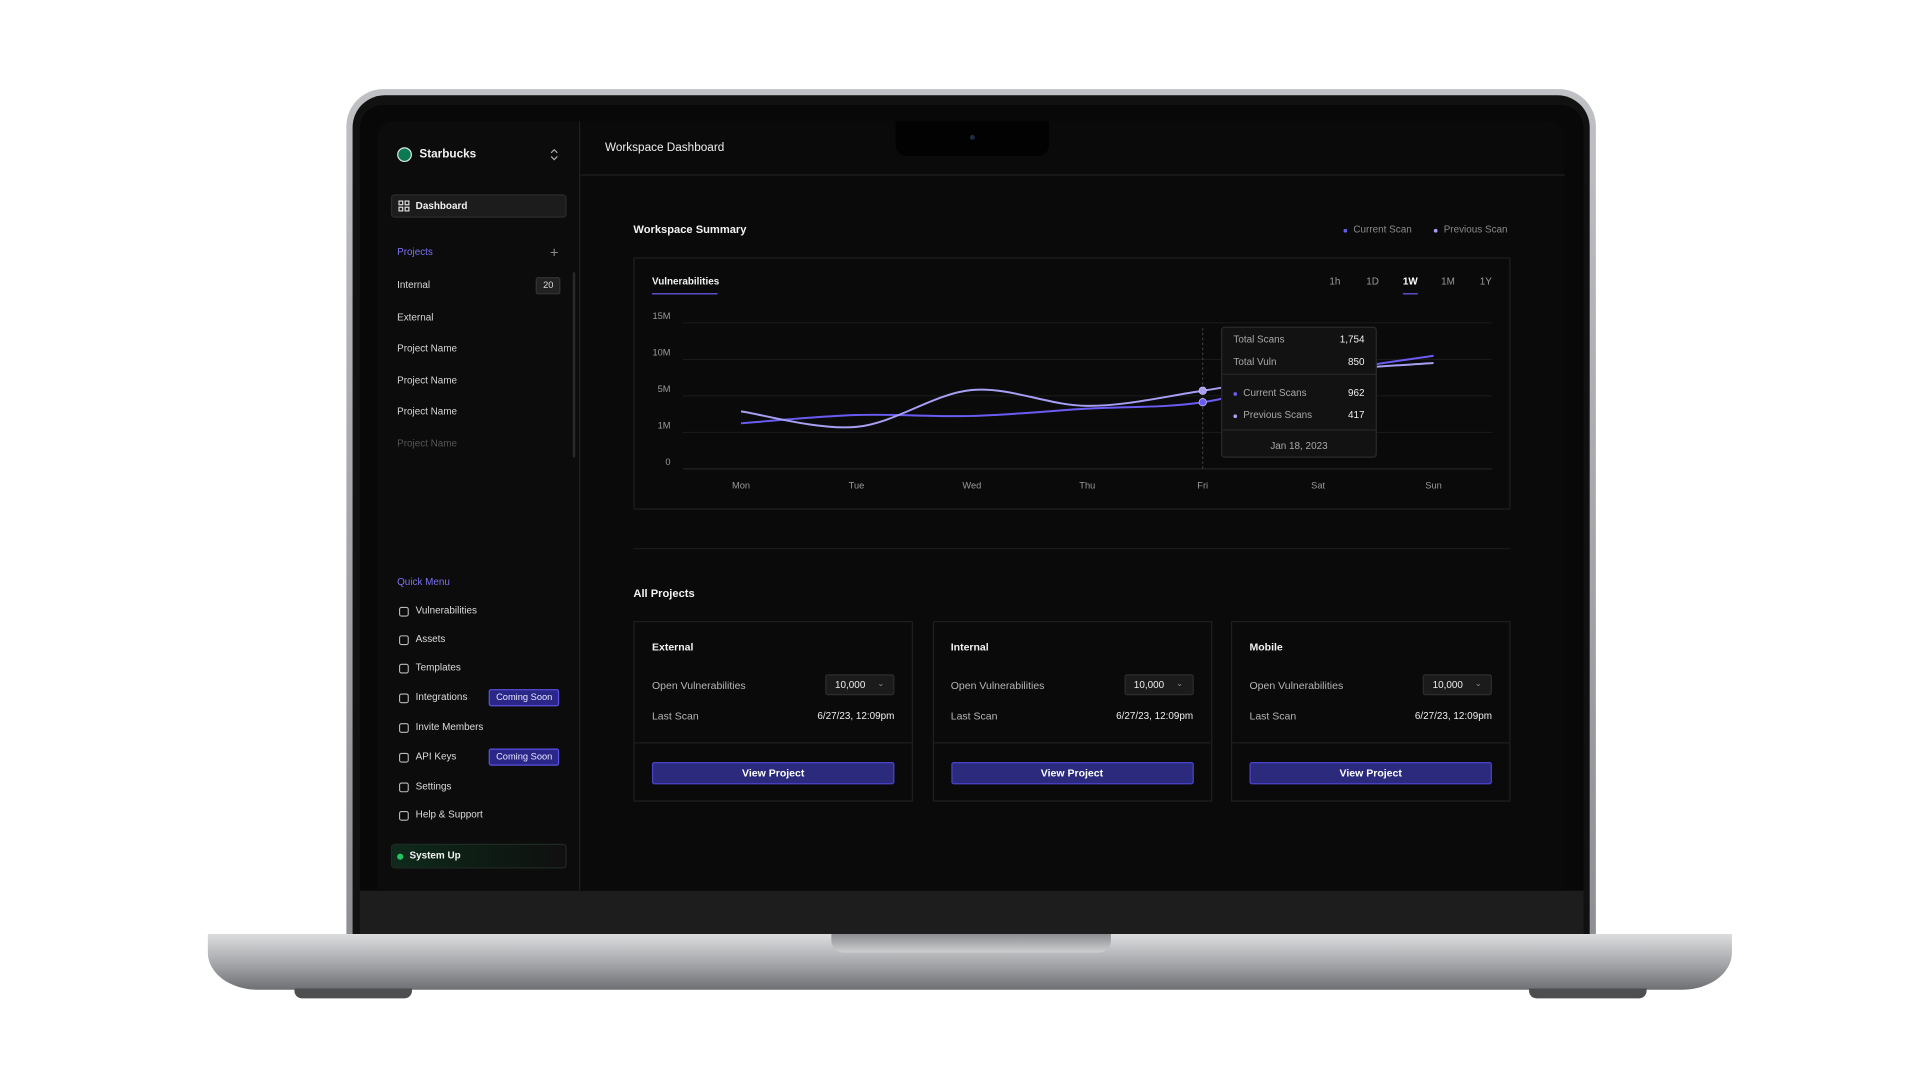  Describe the element at coordinates (415, 317) in the screenshot. I see `project-item: External` at that location.